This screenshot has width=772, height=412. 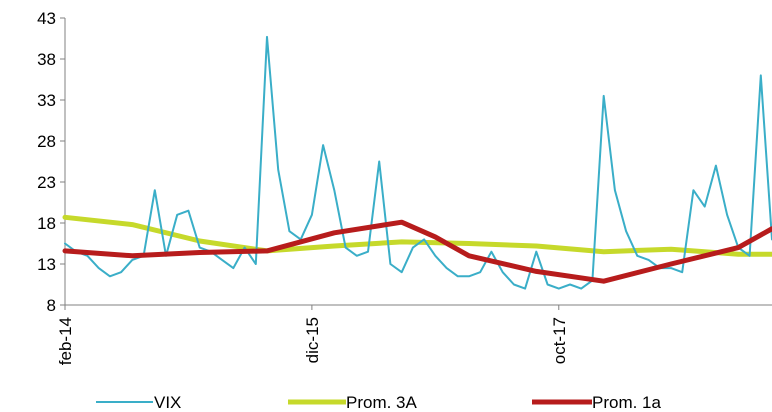 I want to click on legend-label: VIX, so click(x=167, y=402).